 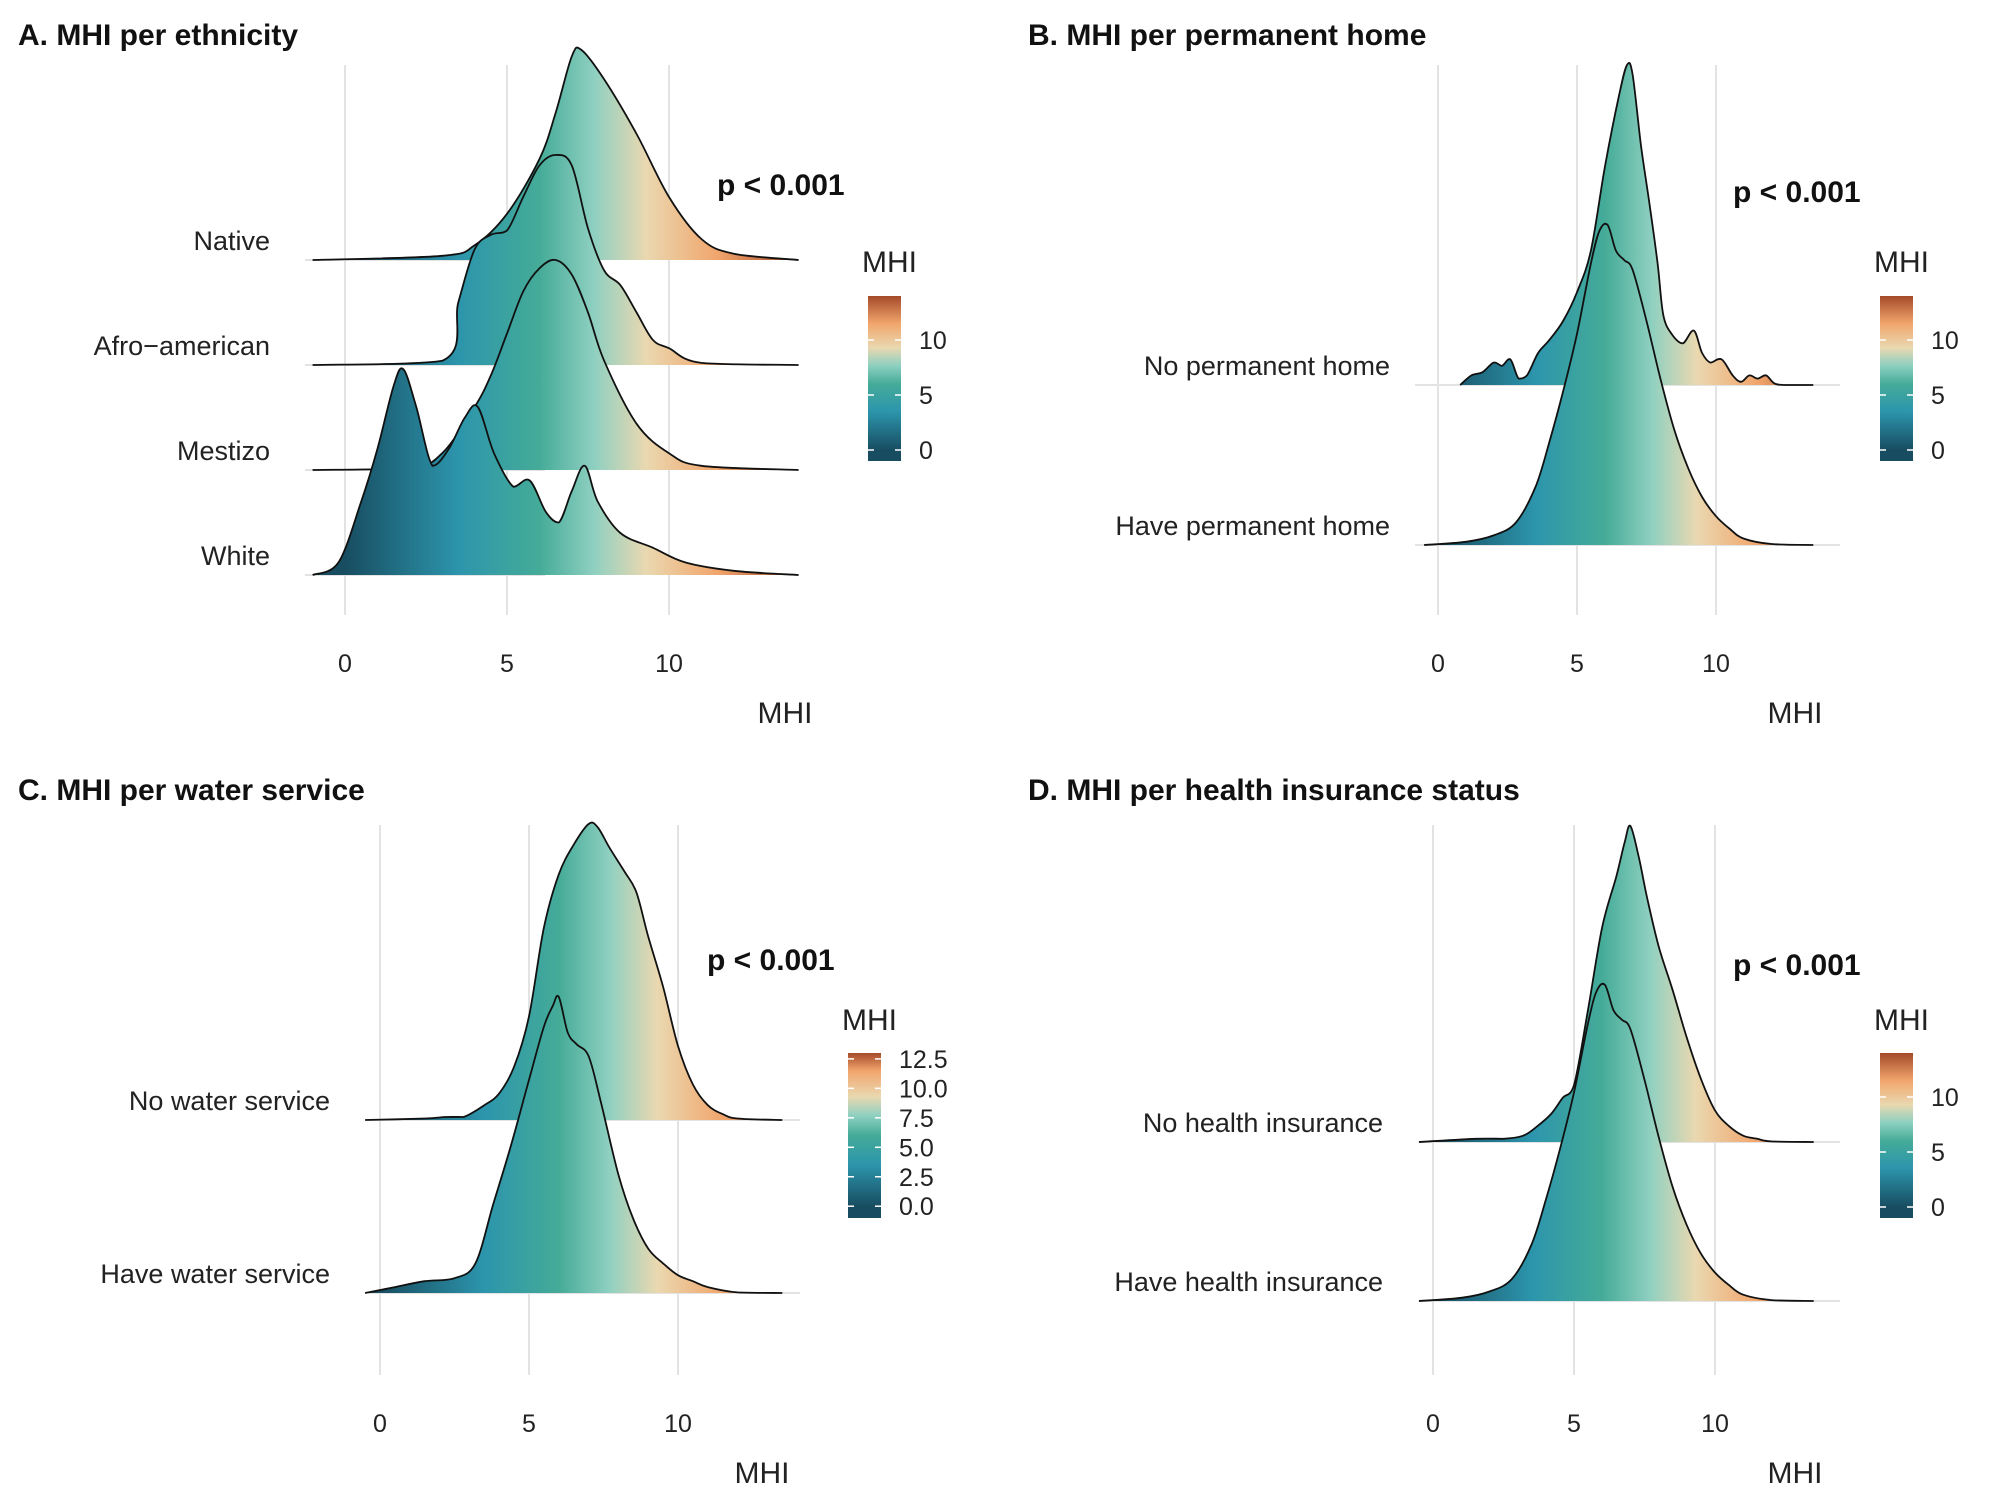 What do you see at coordinates (916, 1148) in the screenshot?
I see `legend-tick-label: 5.0` at bounding box center [916, 1148].